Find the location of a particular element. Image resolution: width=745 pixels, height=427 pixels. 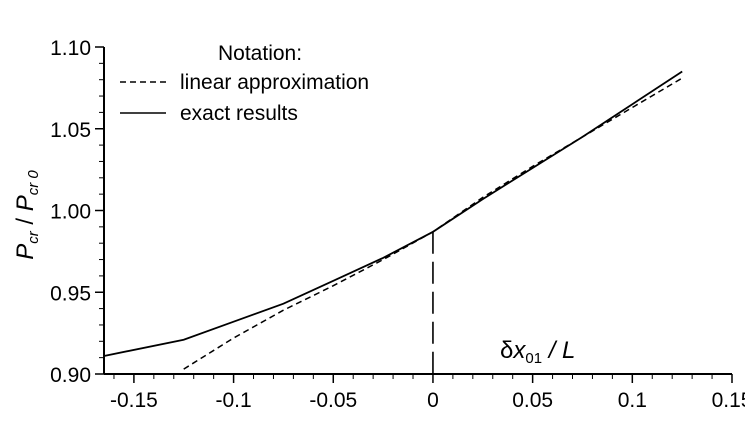

legend-entry: exact results is located at coordinates (239, 113).